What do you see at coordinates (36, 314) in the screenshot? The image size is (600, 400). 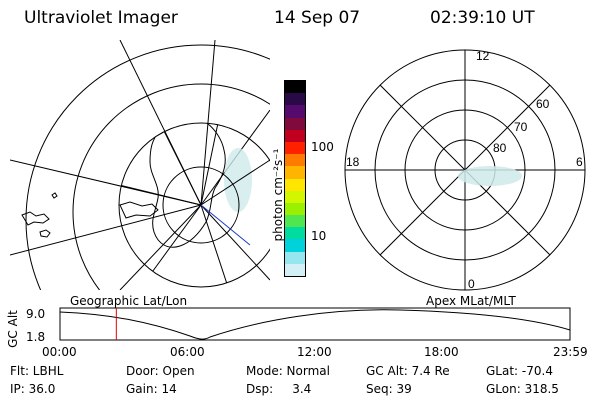 I see `y-tick-9: 9.0` at bounding box center [36, 314].